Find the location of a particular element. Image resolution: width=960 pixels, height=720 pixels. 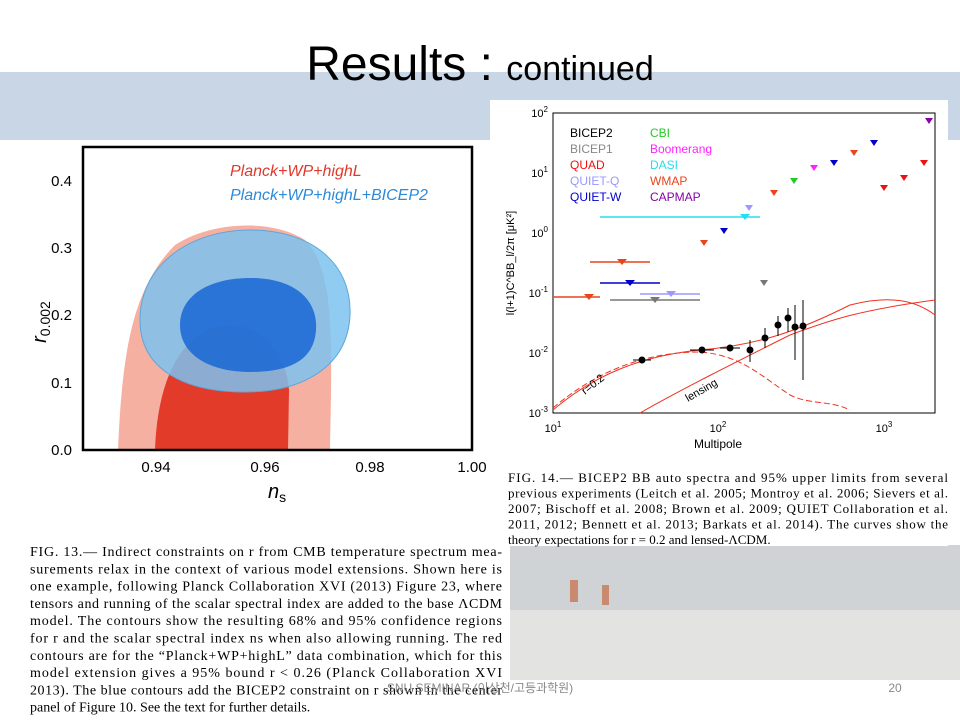

y-tick-label: 10⁻³ is located at coordinates (539, 412).